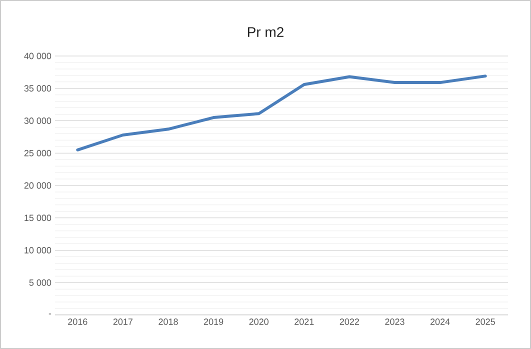  I want to click on x-tick-label: 2025, so click(485, 321).